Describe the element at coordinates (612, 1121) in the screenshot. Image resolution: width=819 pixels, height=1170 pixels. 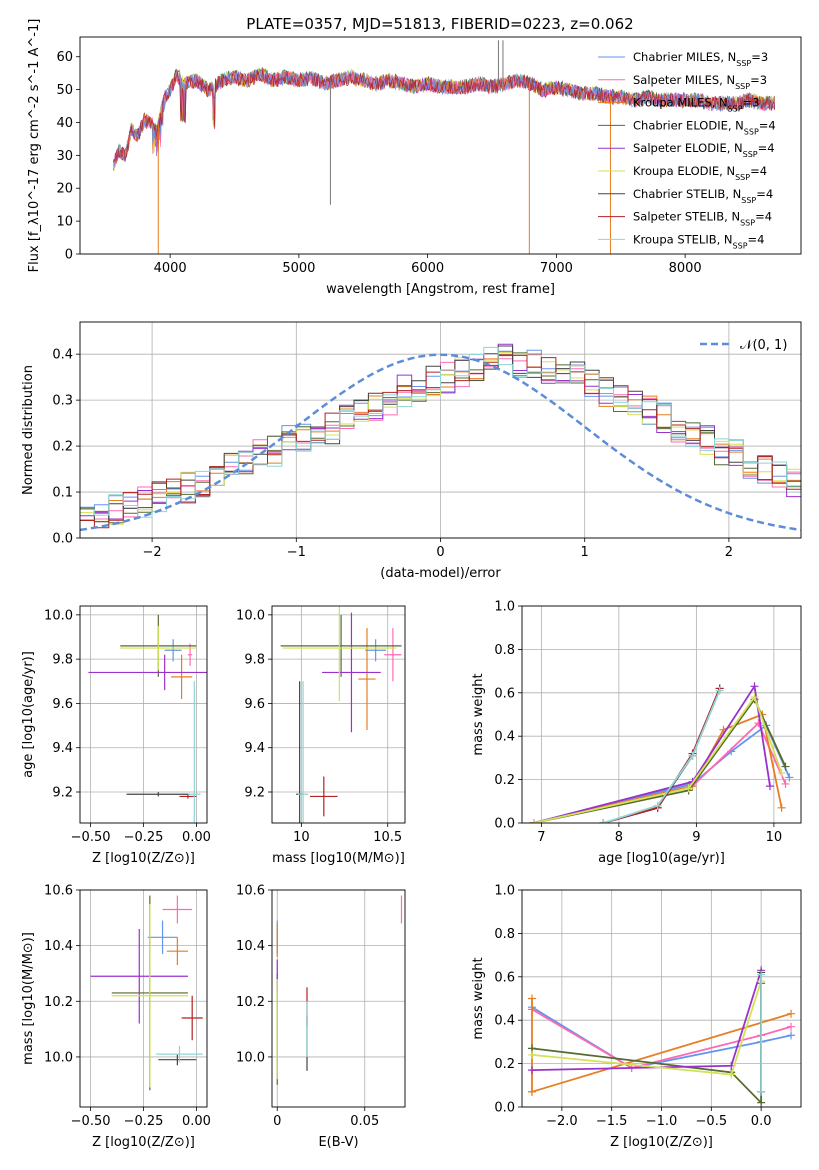
I see `x-tick-label: −1.5` at that location.